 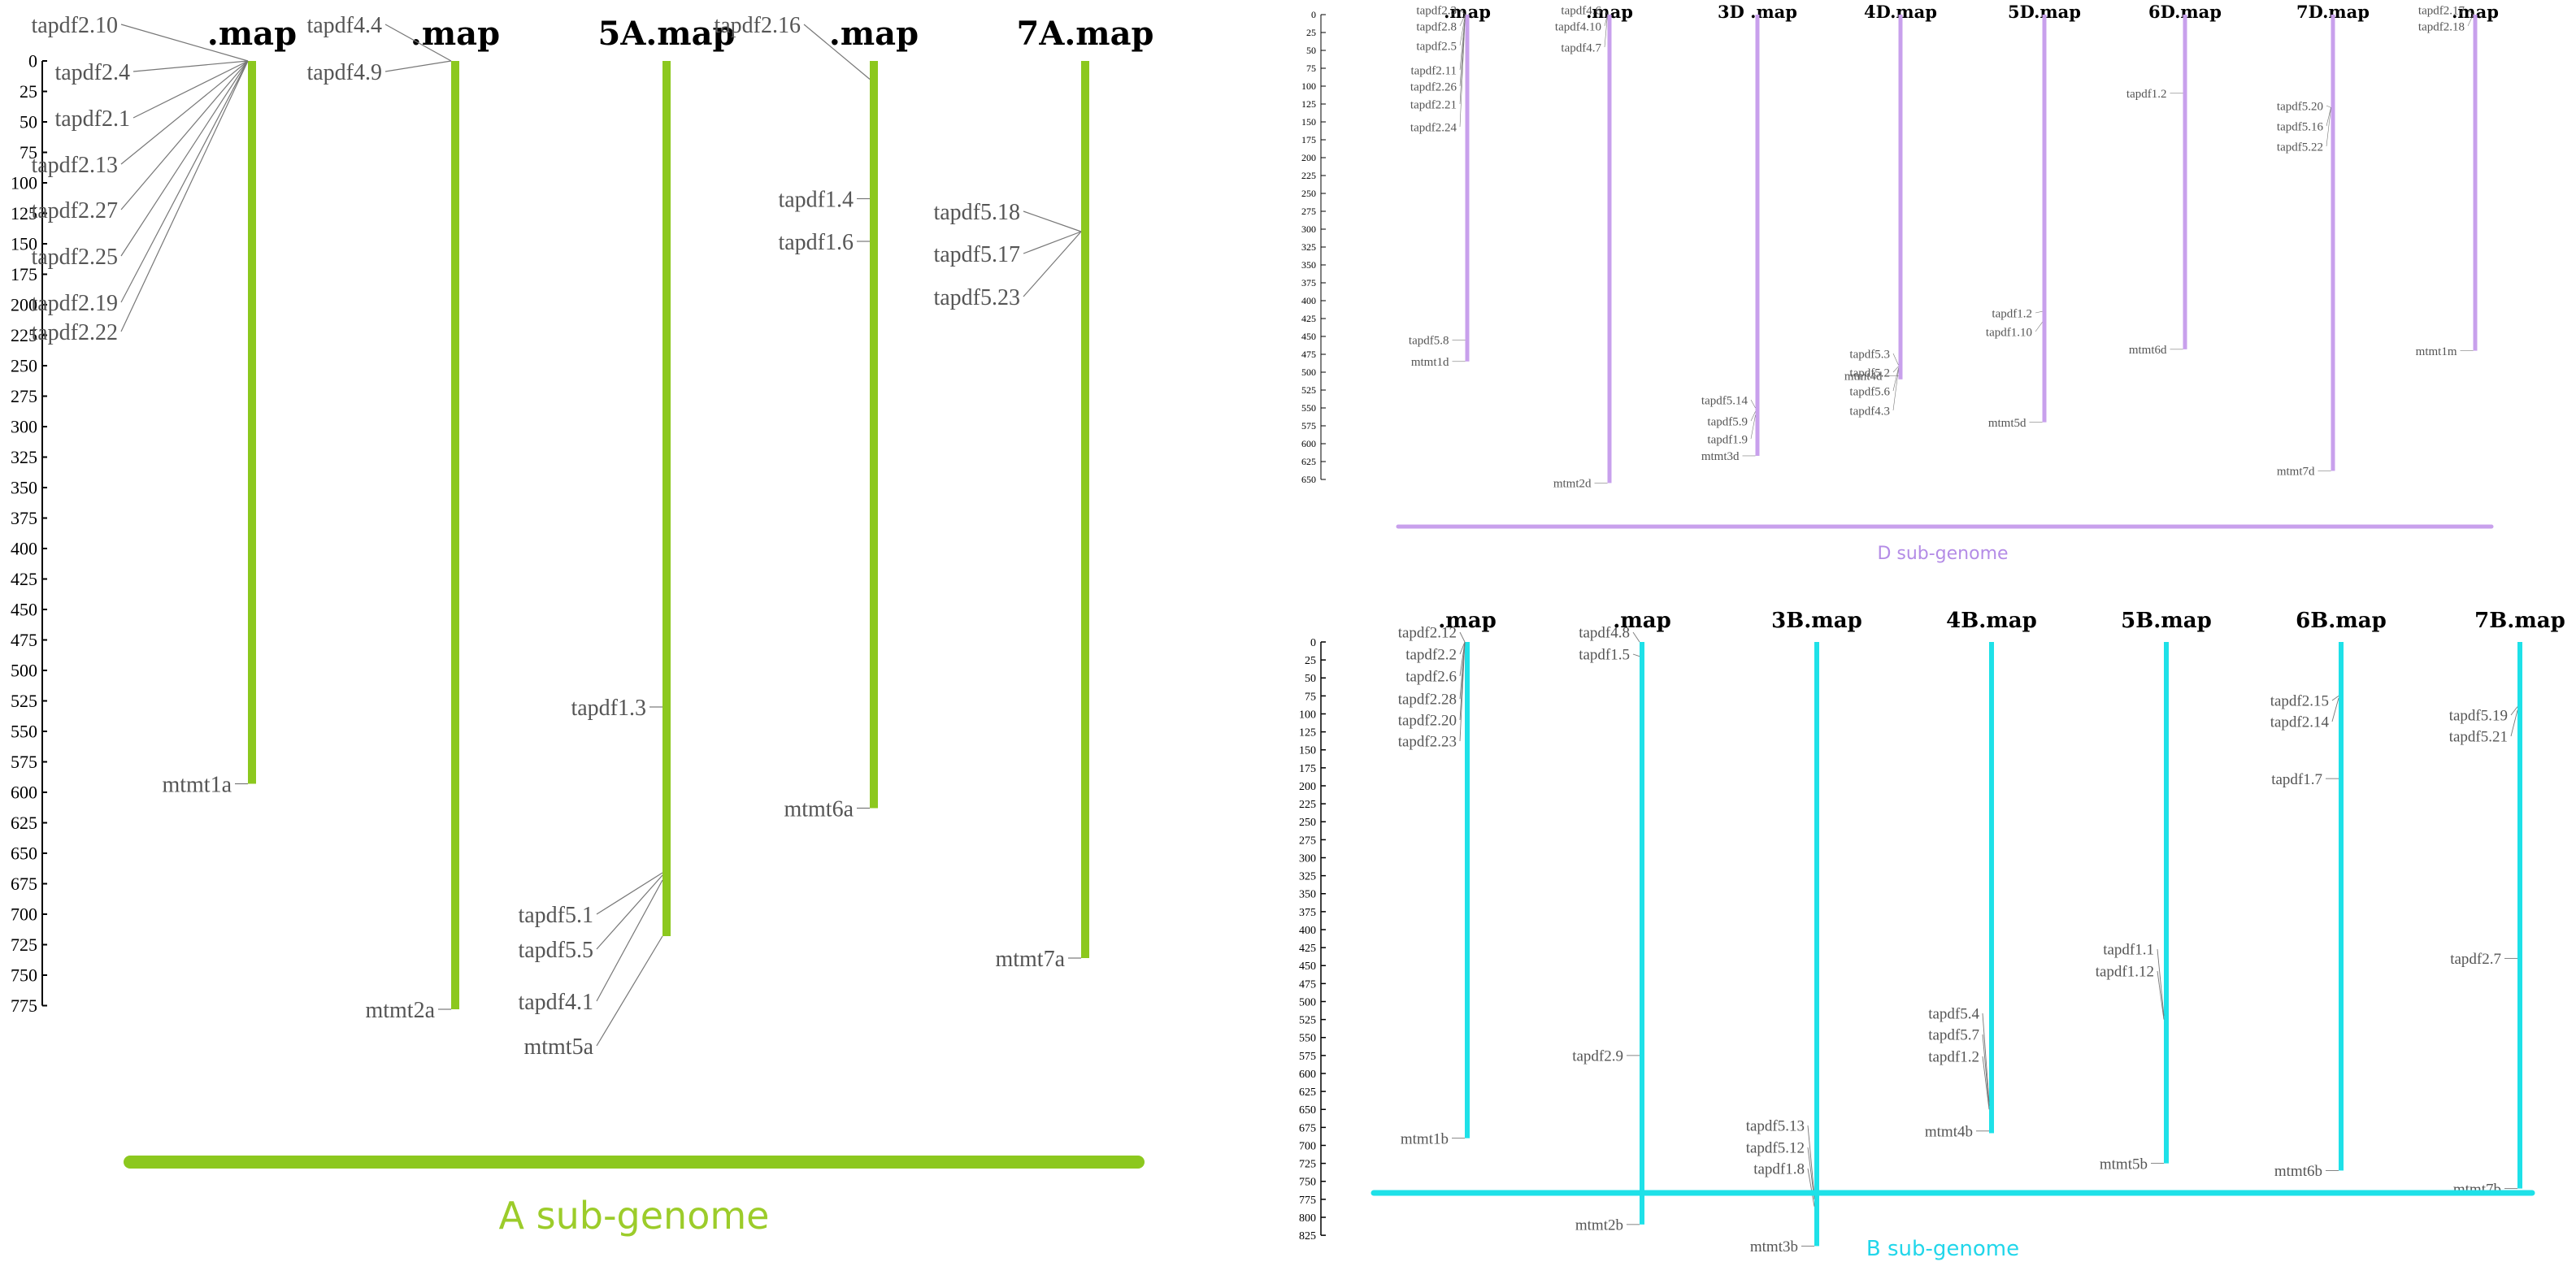 What do you see at coordinates (1307, 733) in the screenshot?
I see `axis-b-tick-label: 125` at bounding box center [1307, 733].